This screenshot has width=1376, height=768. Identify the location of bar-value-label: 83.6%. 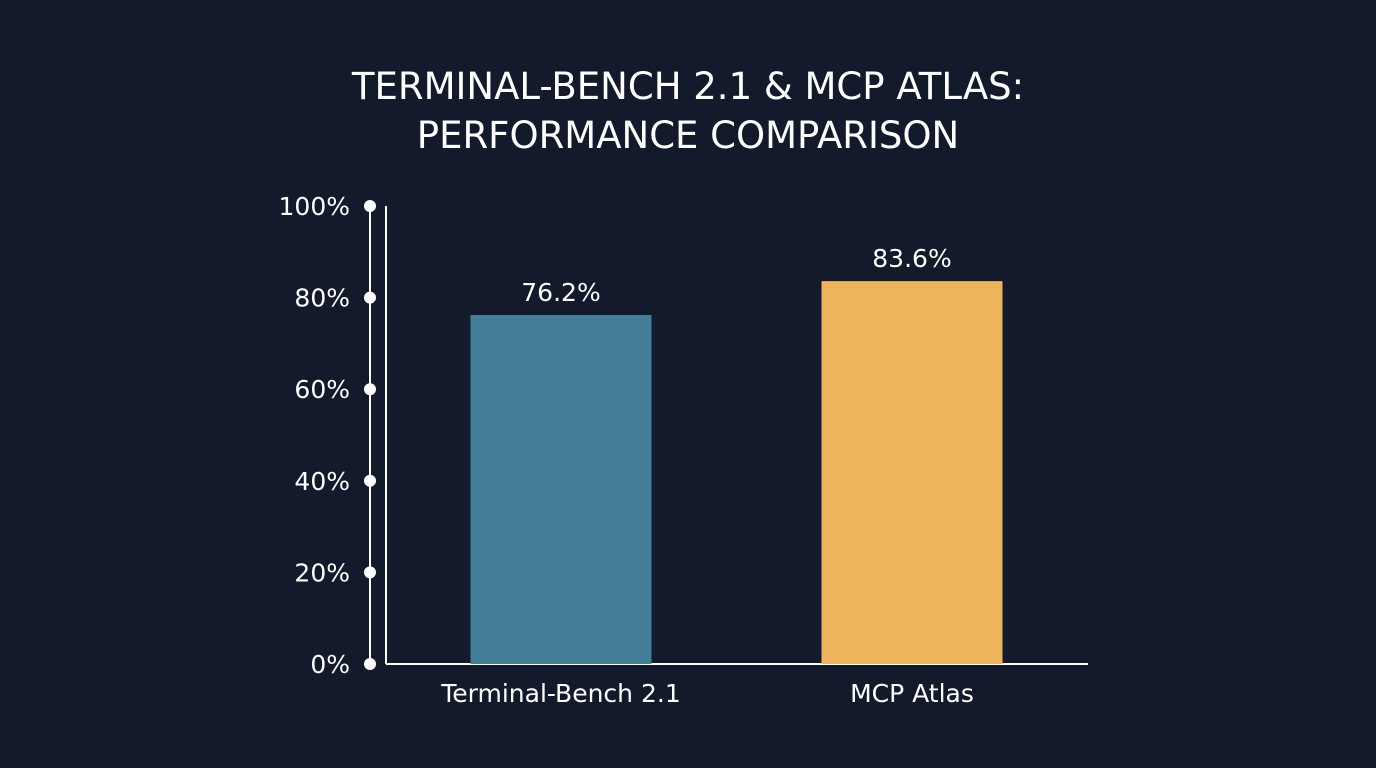
(911, 258).